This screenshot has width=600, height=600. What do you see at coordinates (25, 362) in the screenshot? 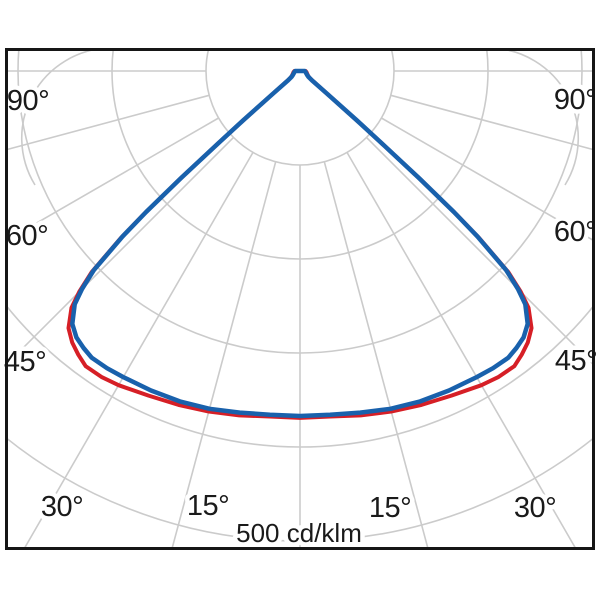
I see `angle-label-left-45deg: 45°` at bounding box center [25, 362].